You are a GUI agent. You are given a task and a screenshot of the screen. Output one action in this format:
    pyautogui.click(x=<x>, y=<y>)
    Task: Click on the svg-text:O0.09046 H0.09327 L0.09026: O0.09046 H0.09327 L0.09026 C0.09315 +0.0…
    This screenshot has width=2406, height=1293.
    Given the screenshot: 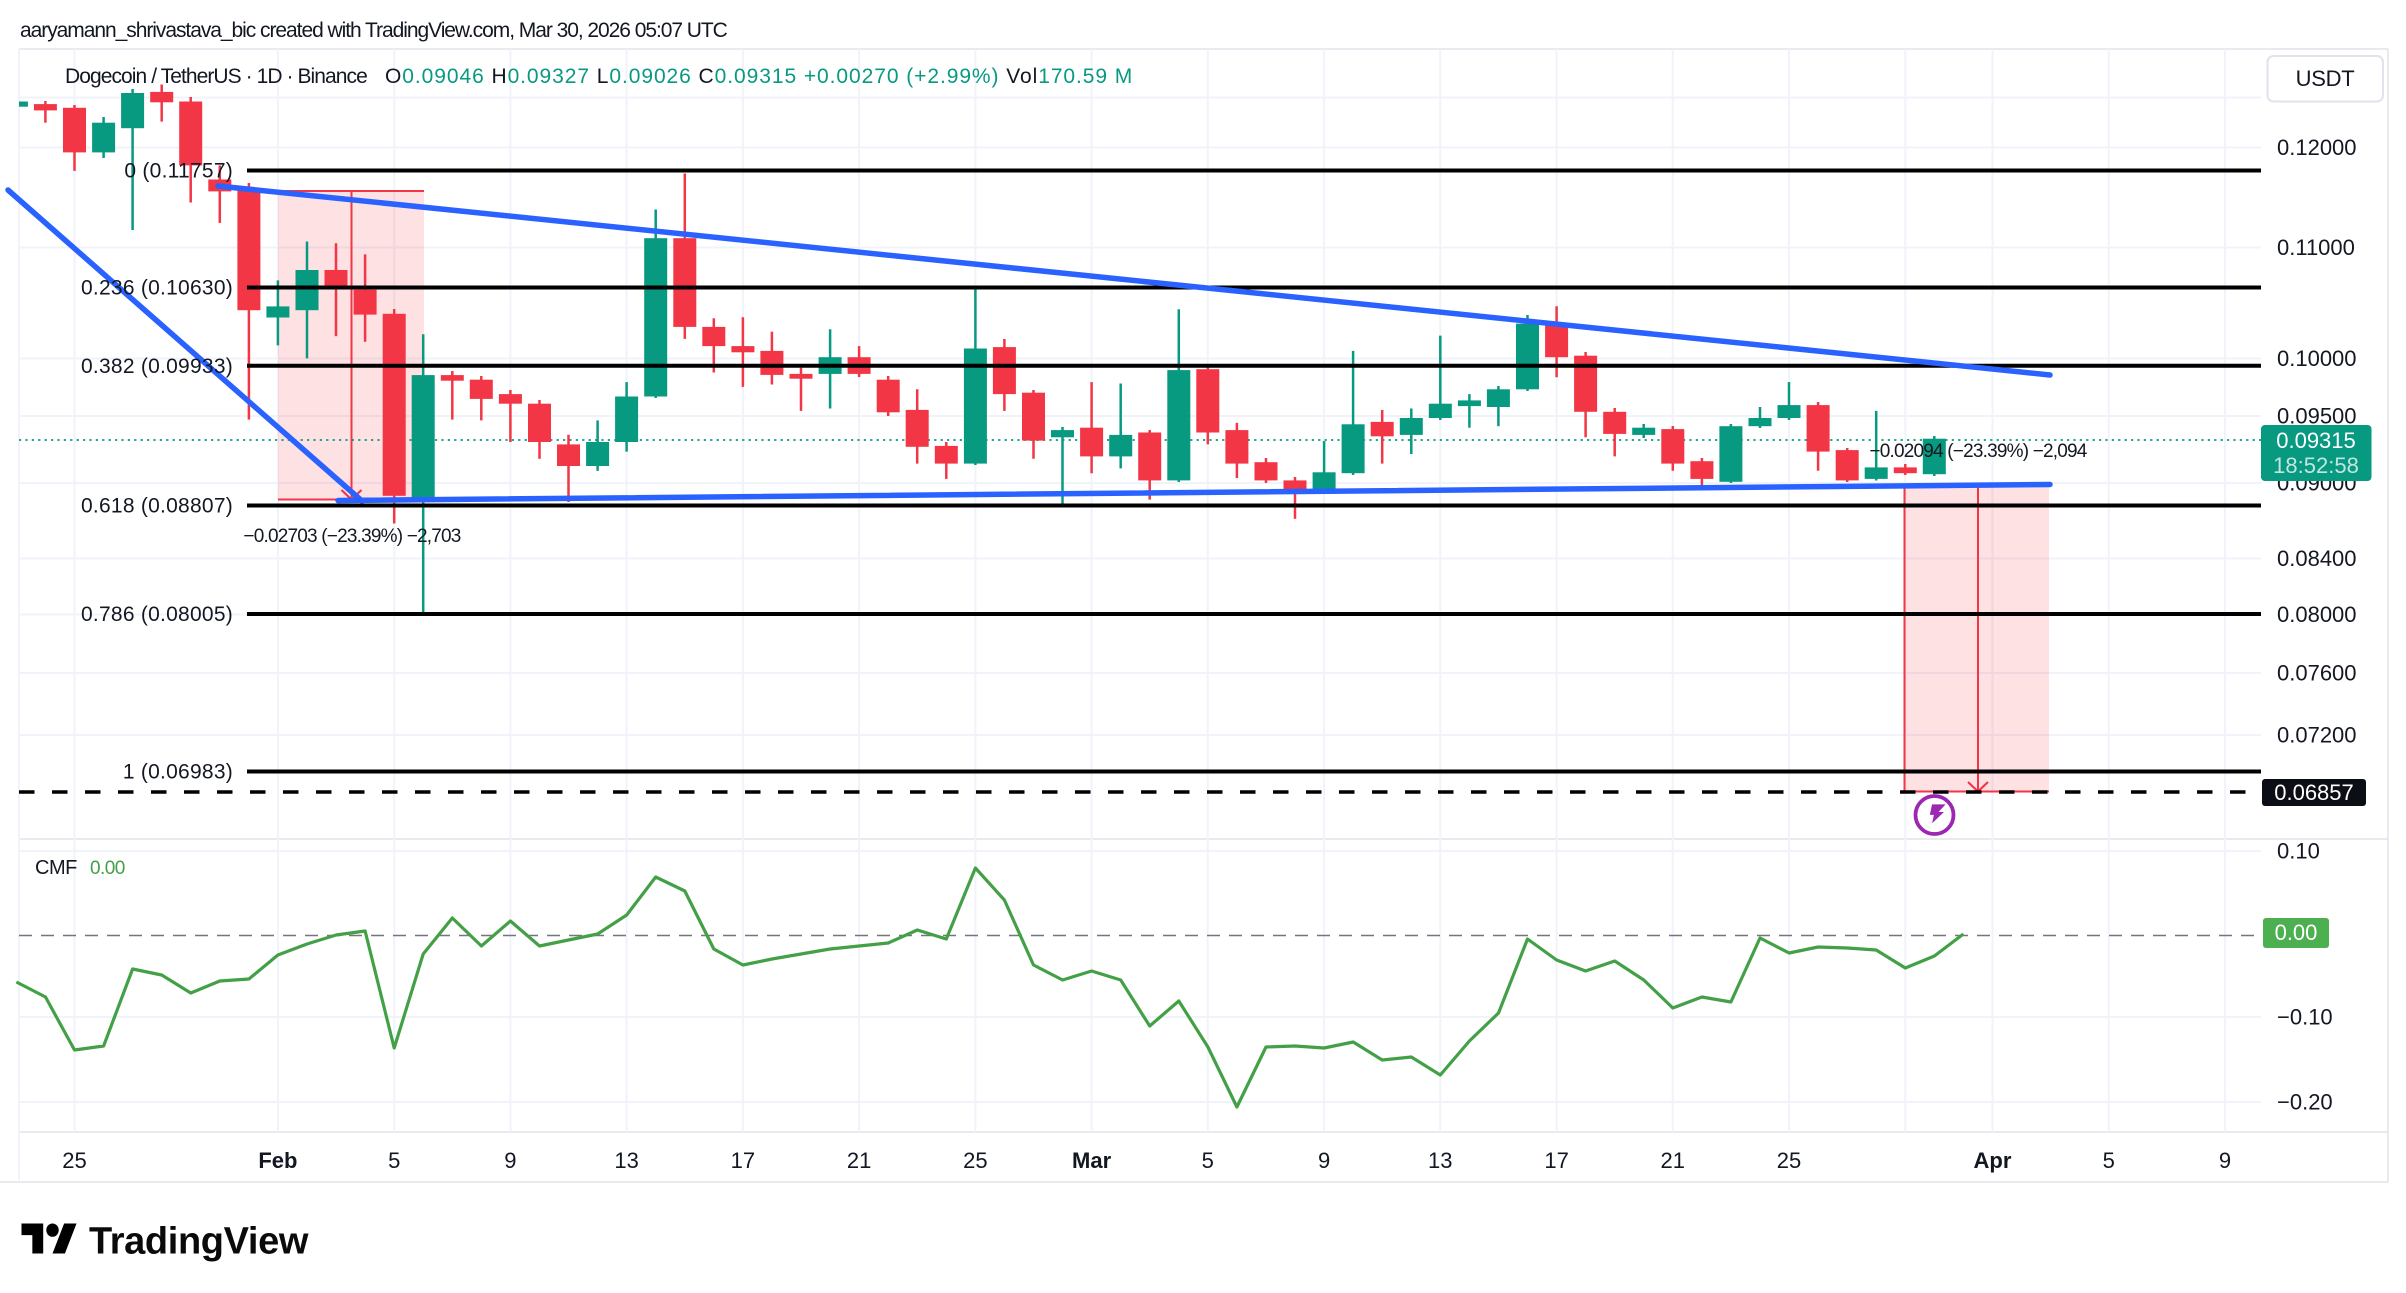 What is the action you would take?
    pyautogui.click(x=759, y=76)
    